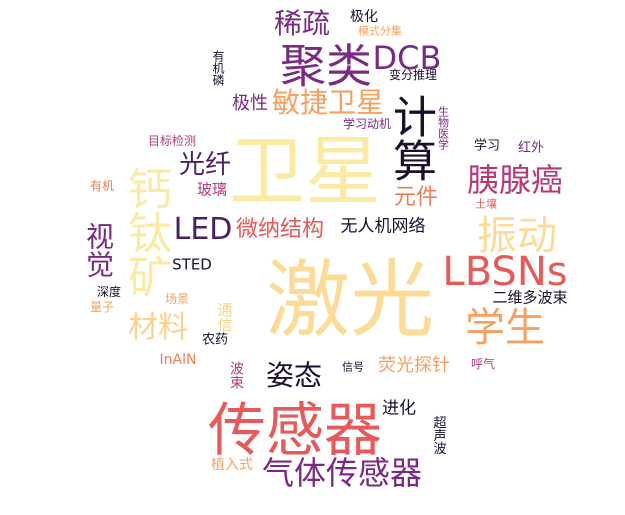 The width and height of the screenshot is (625, 515). What do you see at coordinates (342, 473) in the screenshot?
I see `word-cloud-term: 气体传感器` at bounding box center [342, 473].